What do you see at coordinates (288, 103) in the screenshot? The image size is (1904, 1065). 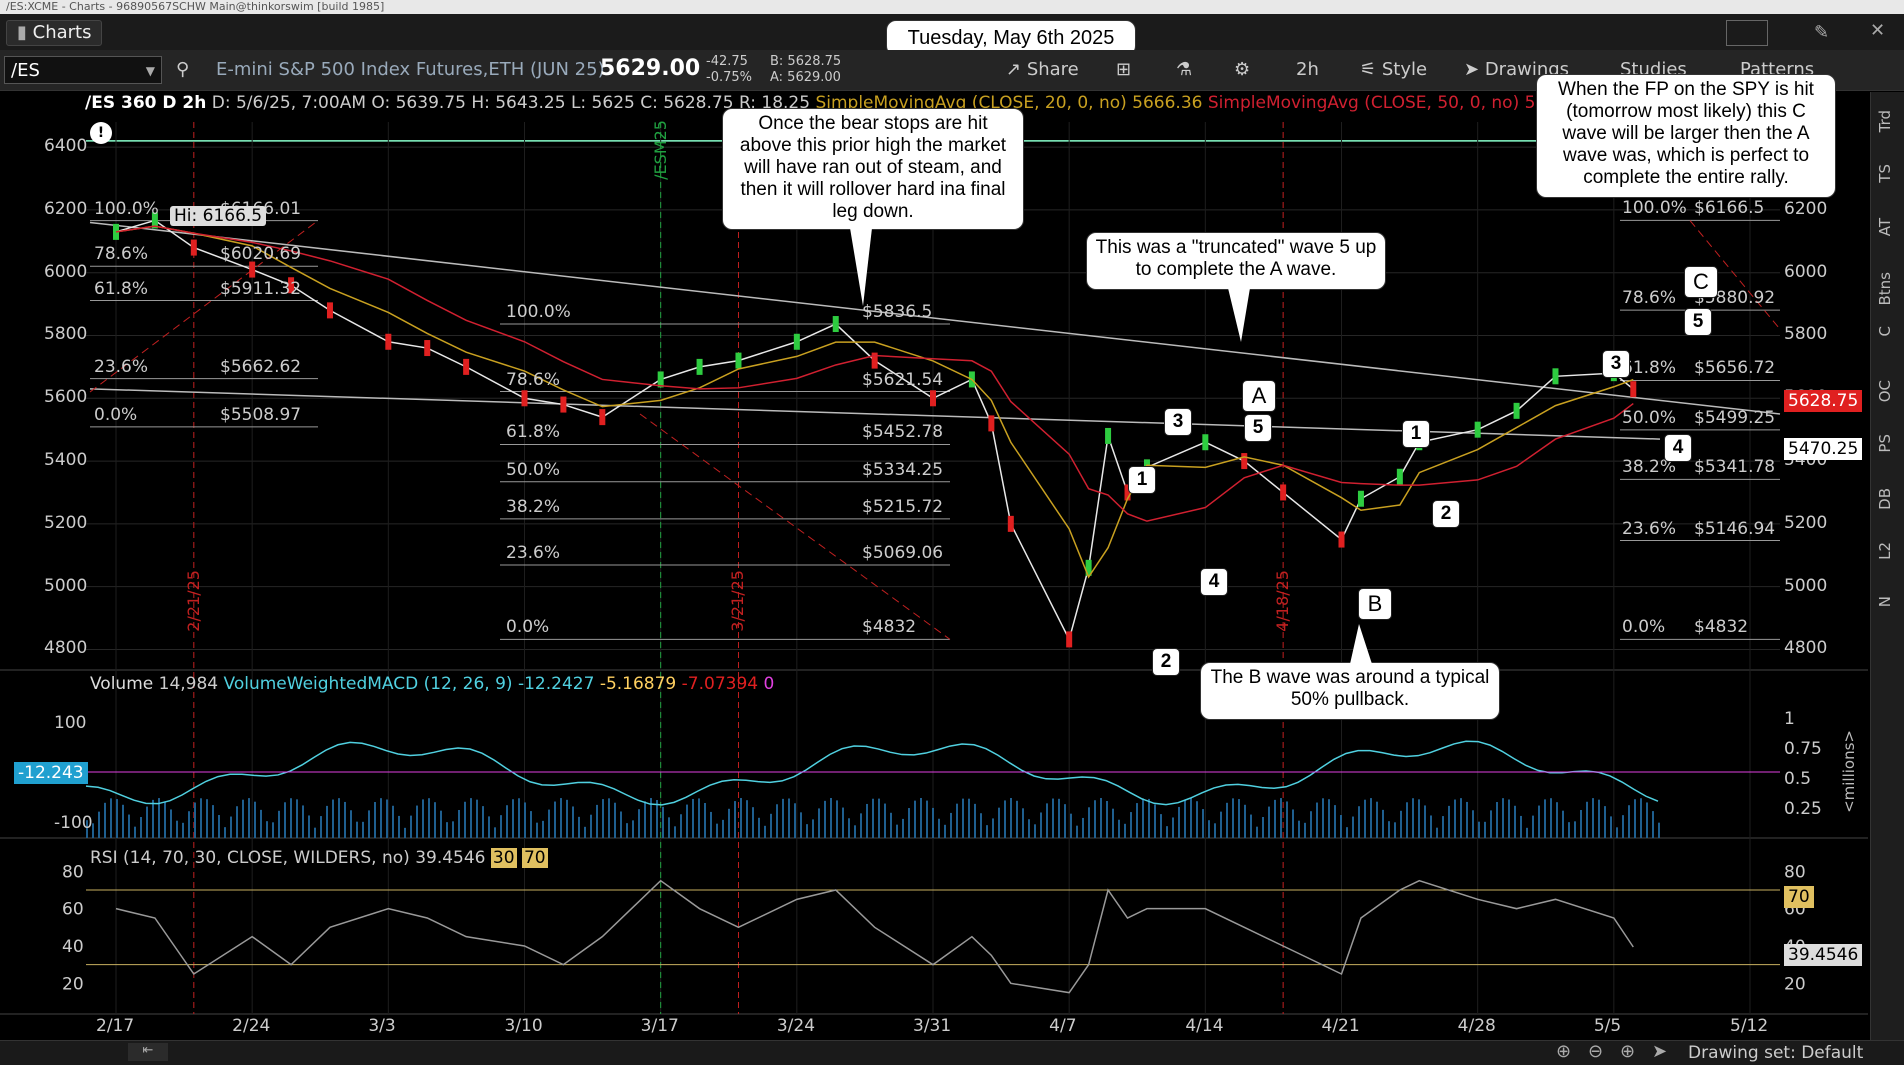 I see `header-date: D: 5/6/25, 7:00AM` at bounding box center [288, 103].